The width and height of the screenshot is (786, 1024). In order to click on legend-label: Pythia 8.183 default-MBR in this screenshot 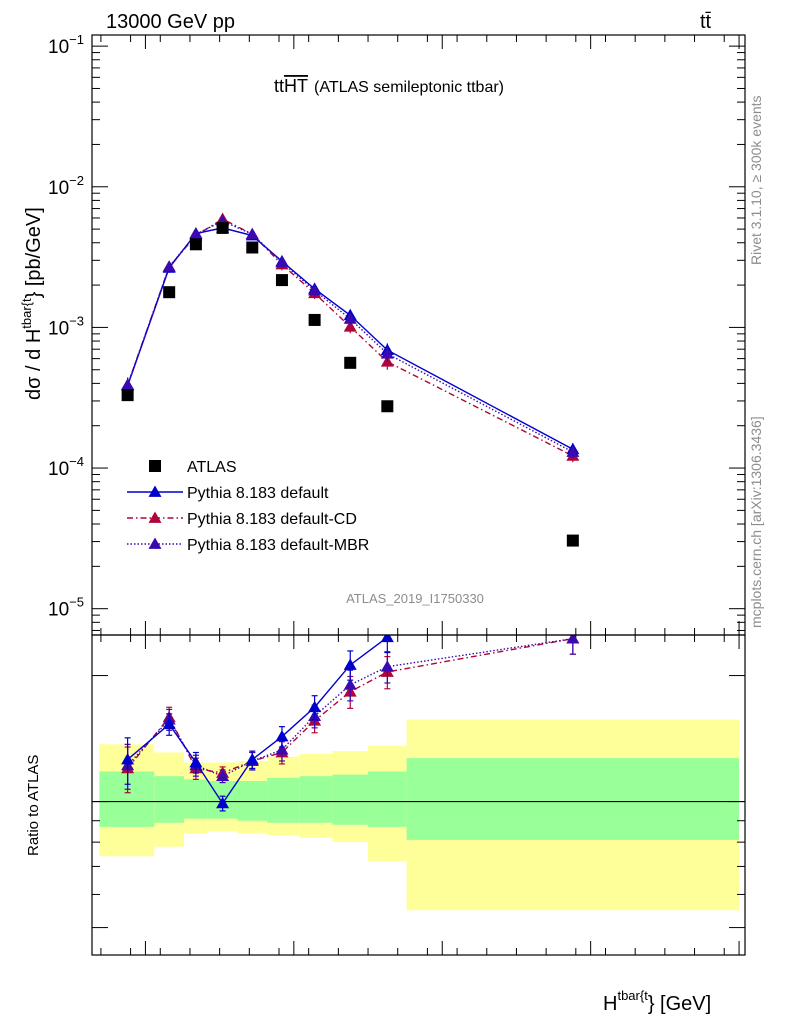, I will do `click(278, 545)`.